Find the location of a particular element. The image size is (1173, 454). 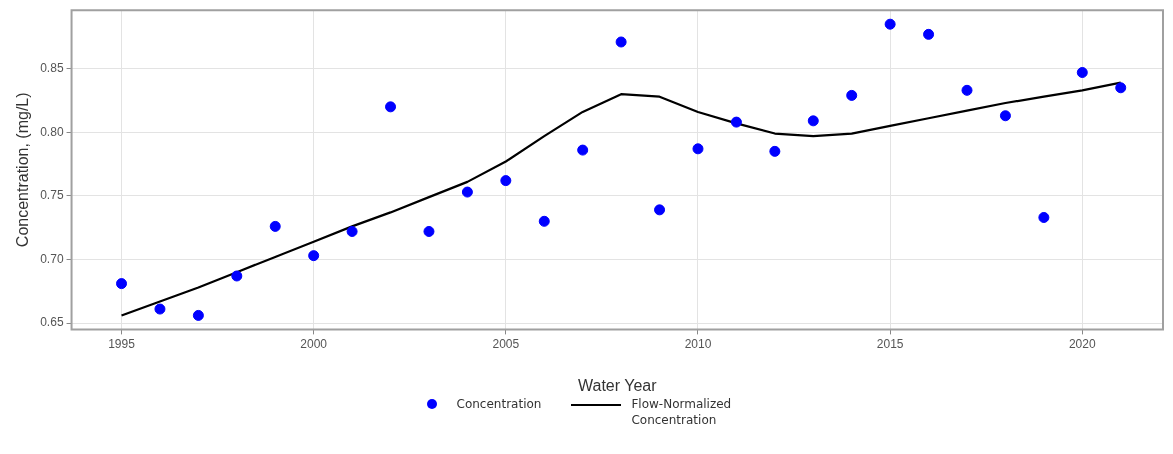

x-tick-label: 2000 is located at coordinates (314, 343).